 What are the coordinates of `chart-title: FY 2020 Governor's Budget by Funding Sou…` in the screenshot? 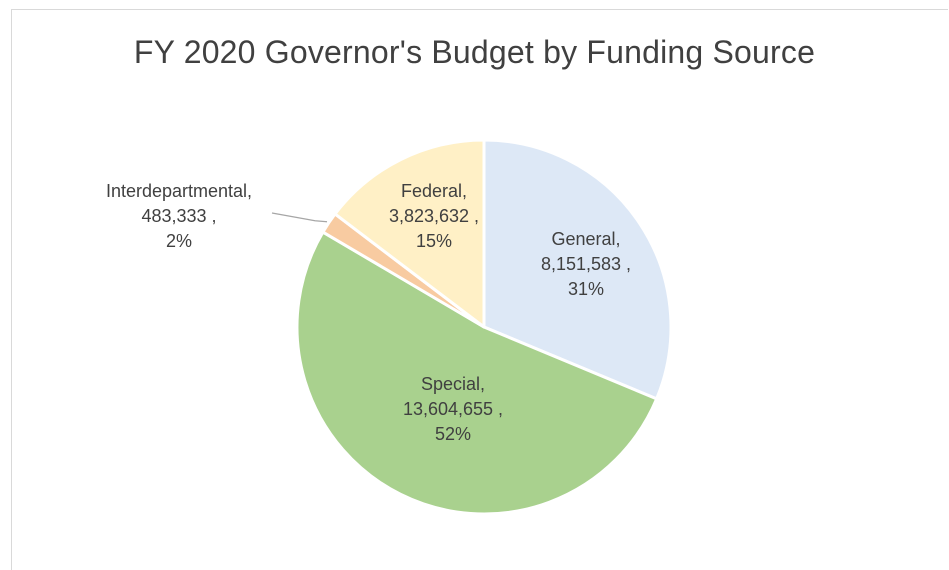 It's located at (474, 52).